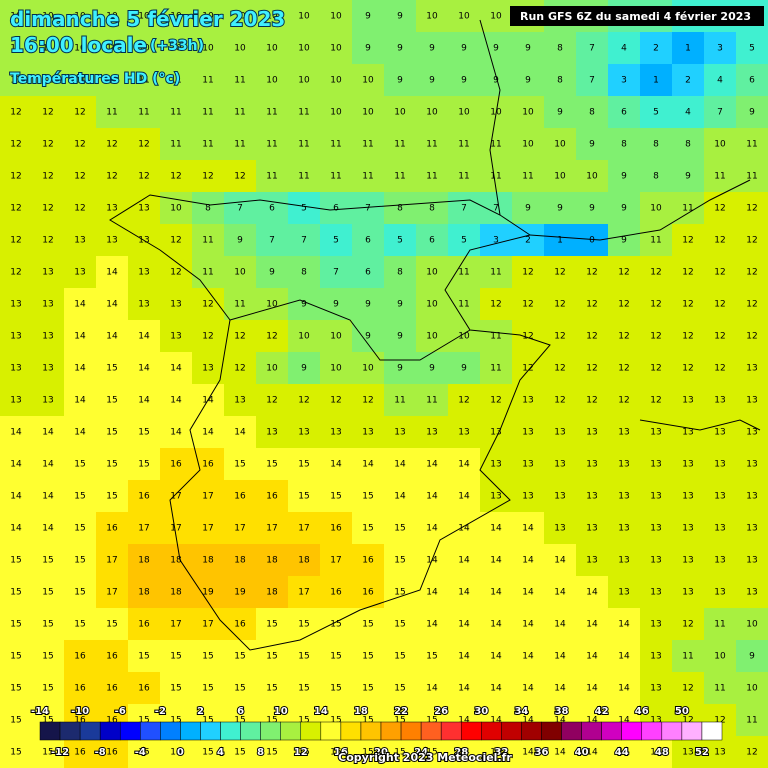 The width and height of the screenshot is (768, 768). What do you see at coordinates (425, 757) in the screenshot?
I see `copyright: Copyright 2023 Meteociel.fr` at bounding box center [425, 757].